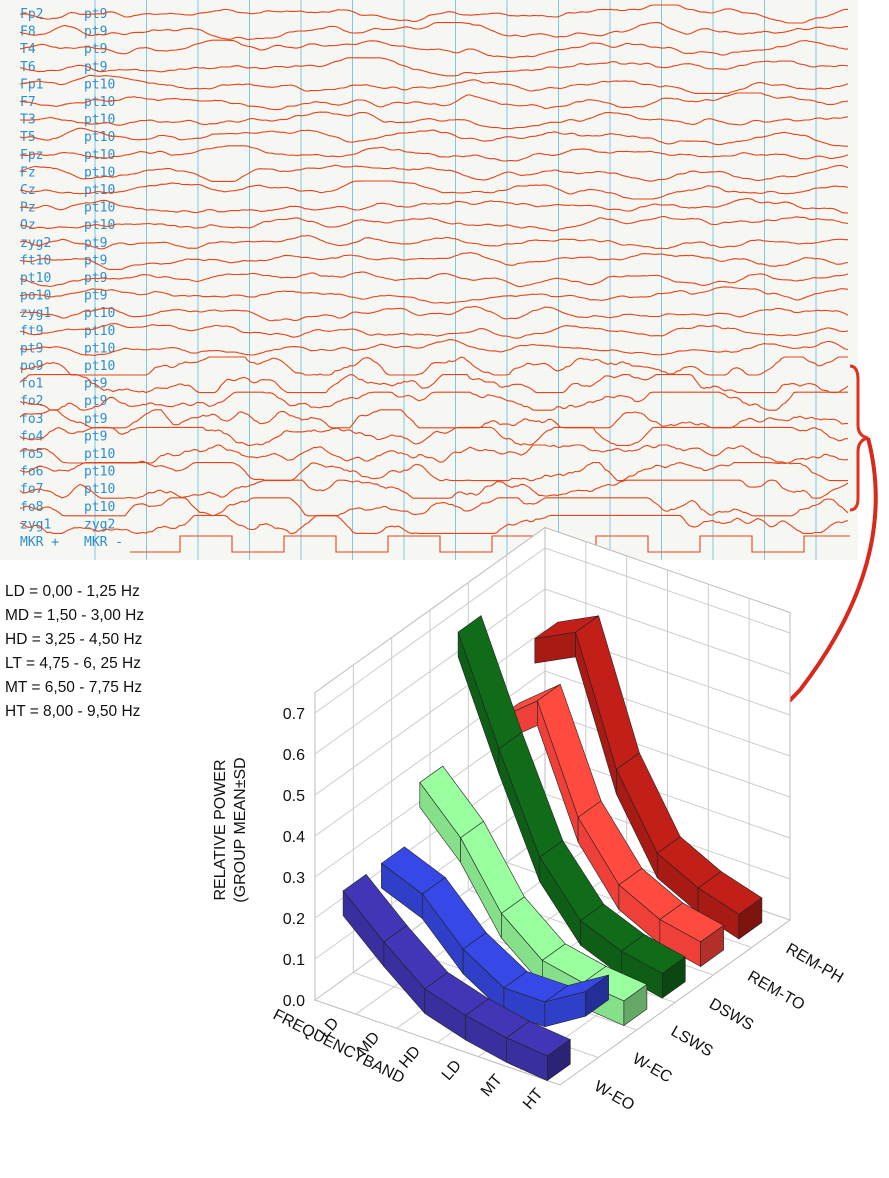 This screenshot has height=1178, width=889. Describe the element at coordinates (31, 419) in the screenshot. I see `channel-label: fo3` at that location.